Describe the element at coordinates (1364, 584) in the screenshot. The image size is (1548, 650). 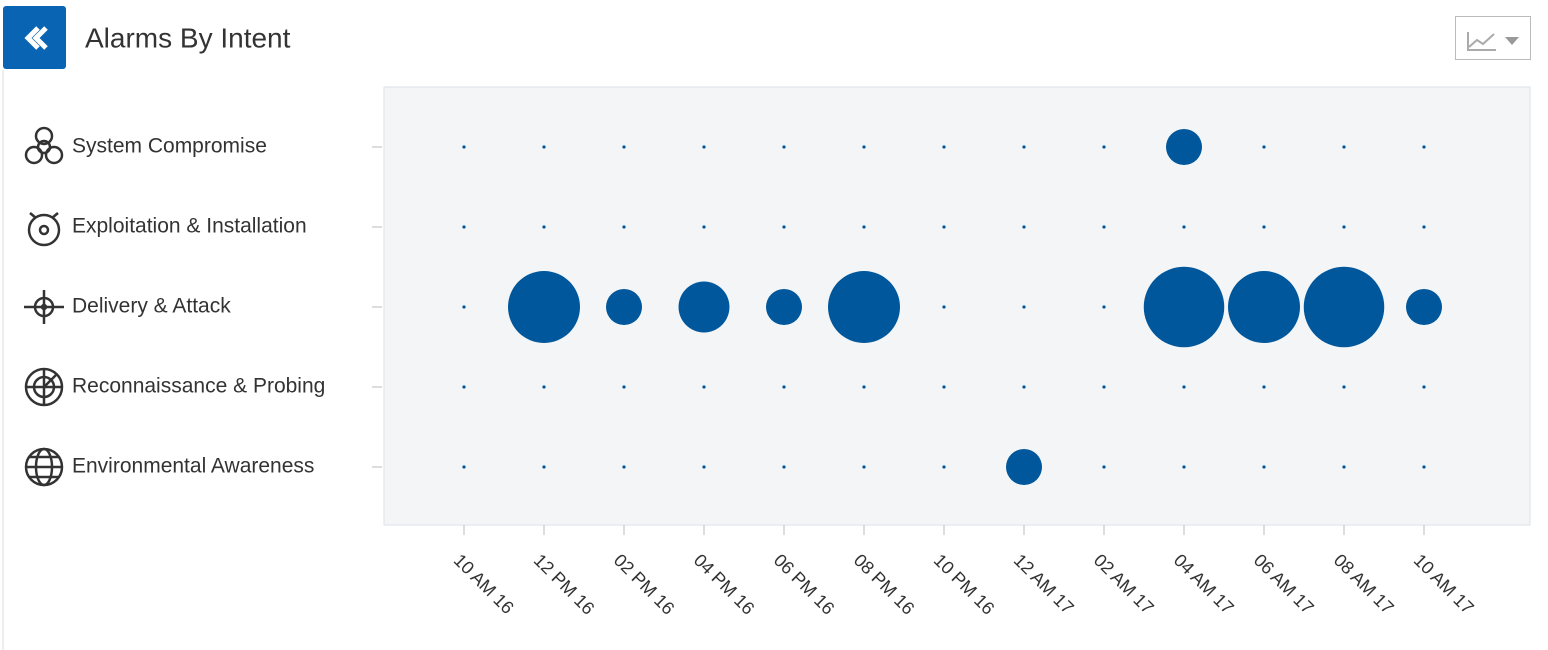
I see `x-tick-label: 08 AM 17` at that location.